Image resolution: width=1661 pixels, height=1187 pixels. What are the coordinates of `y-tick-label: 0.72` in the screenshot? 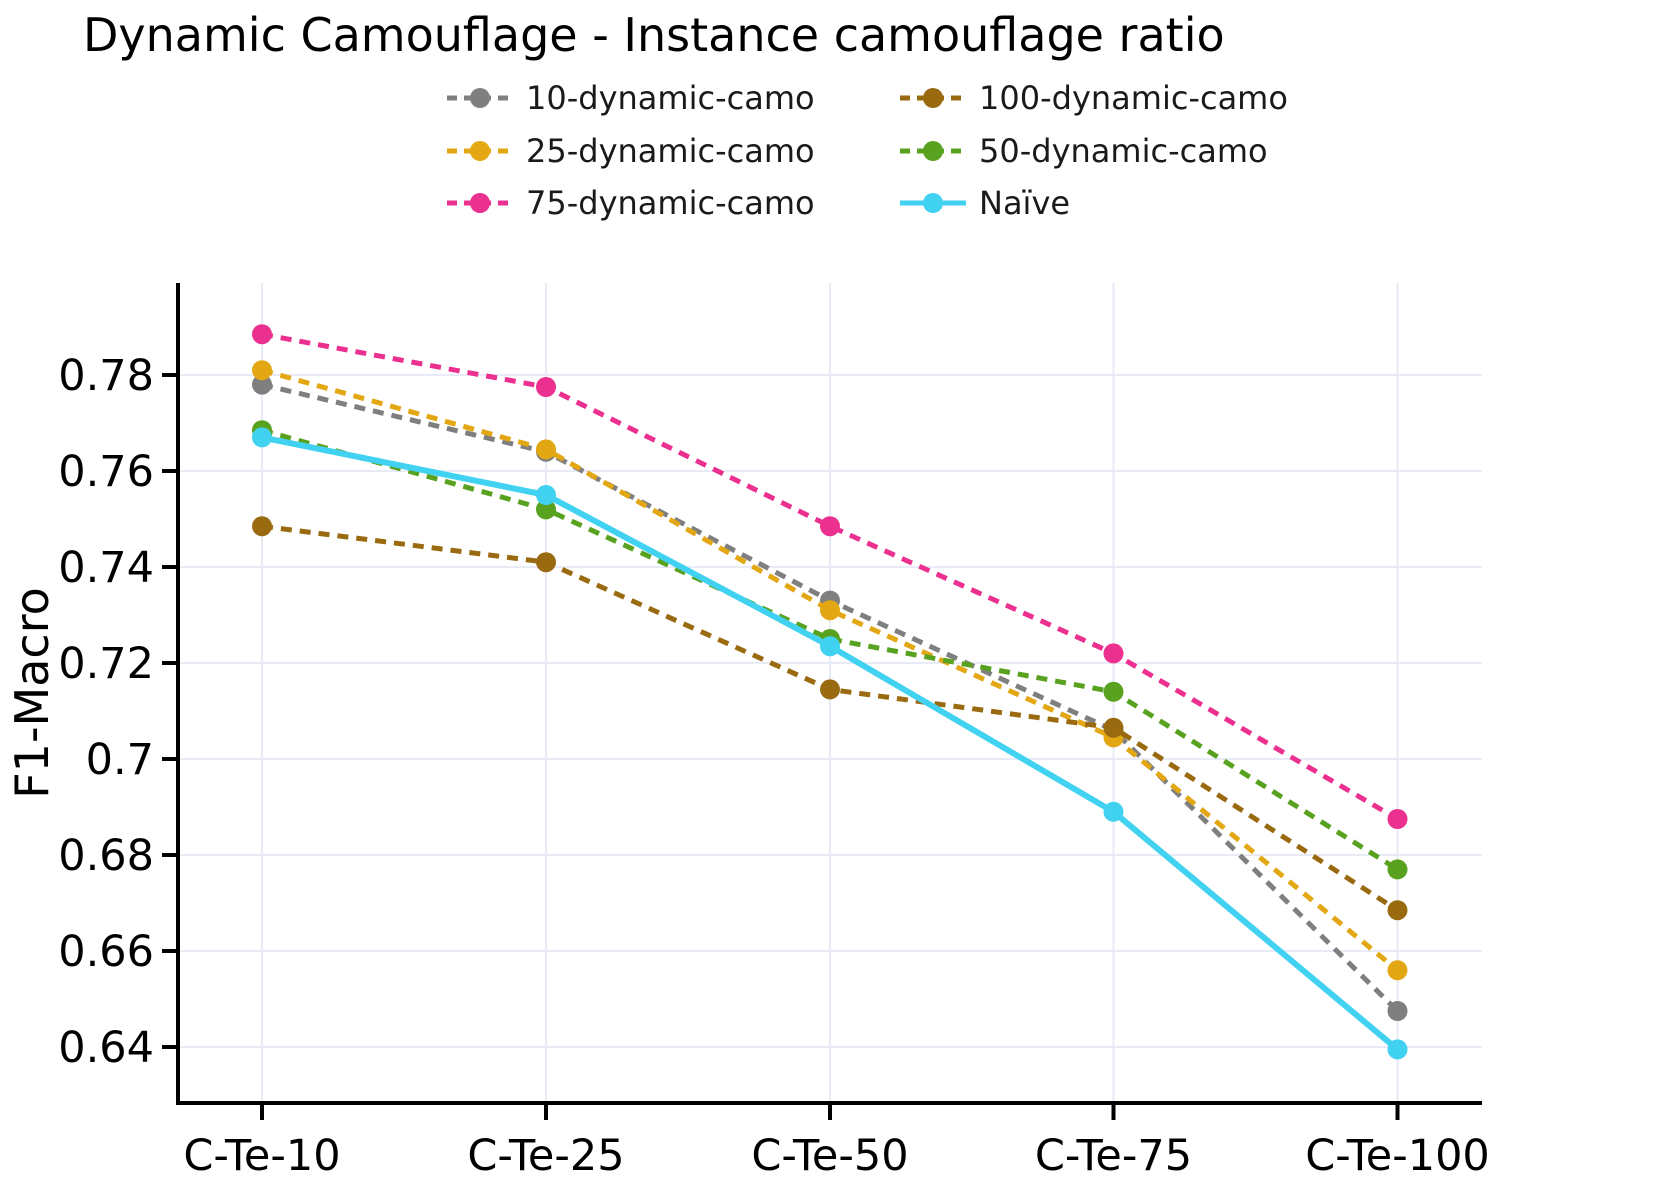 It's located at (106, 664).